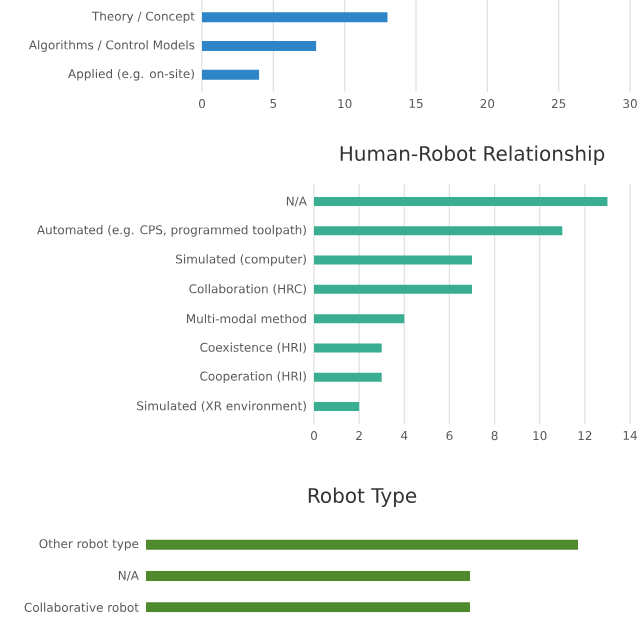 This screenshot has width=640, height=640. Describe the element at coordinates (472, 155) in the screenshot. I see `chart-title: Human-Robot Relationship` at that location.